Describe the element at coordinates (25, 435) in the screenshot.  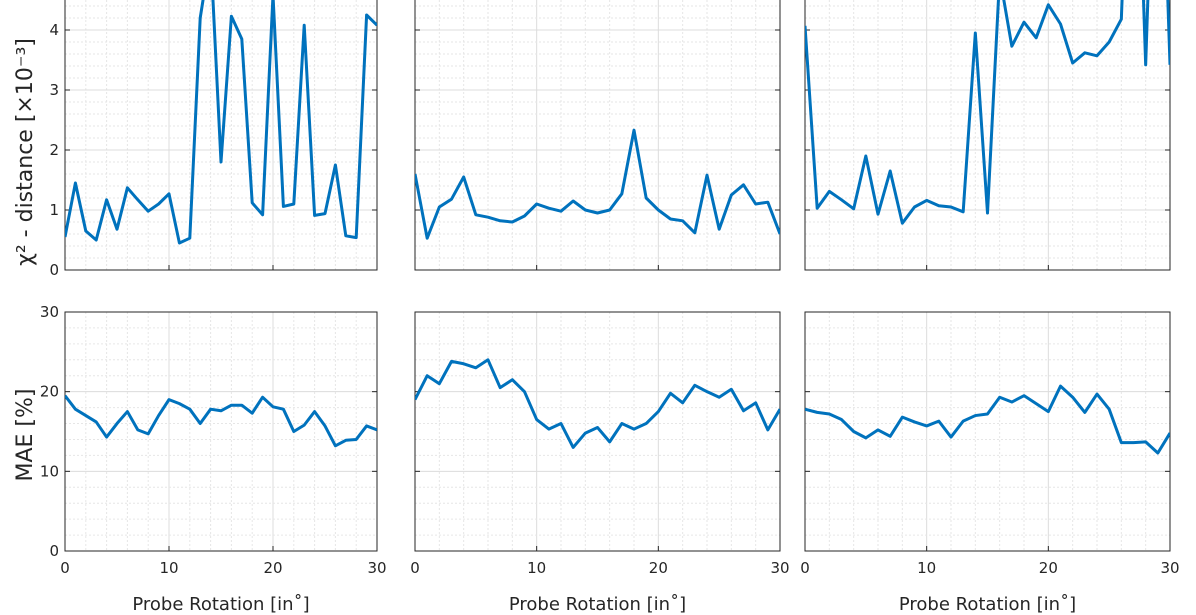
I see `y-axis-label: MAE [%]` at that location.